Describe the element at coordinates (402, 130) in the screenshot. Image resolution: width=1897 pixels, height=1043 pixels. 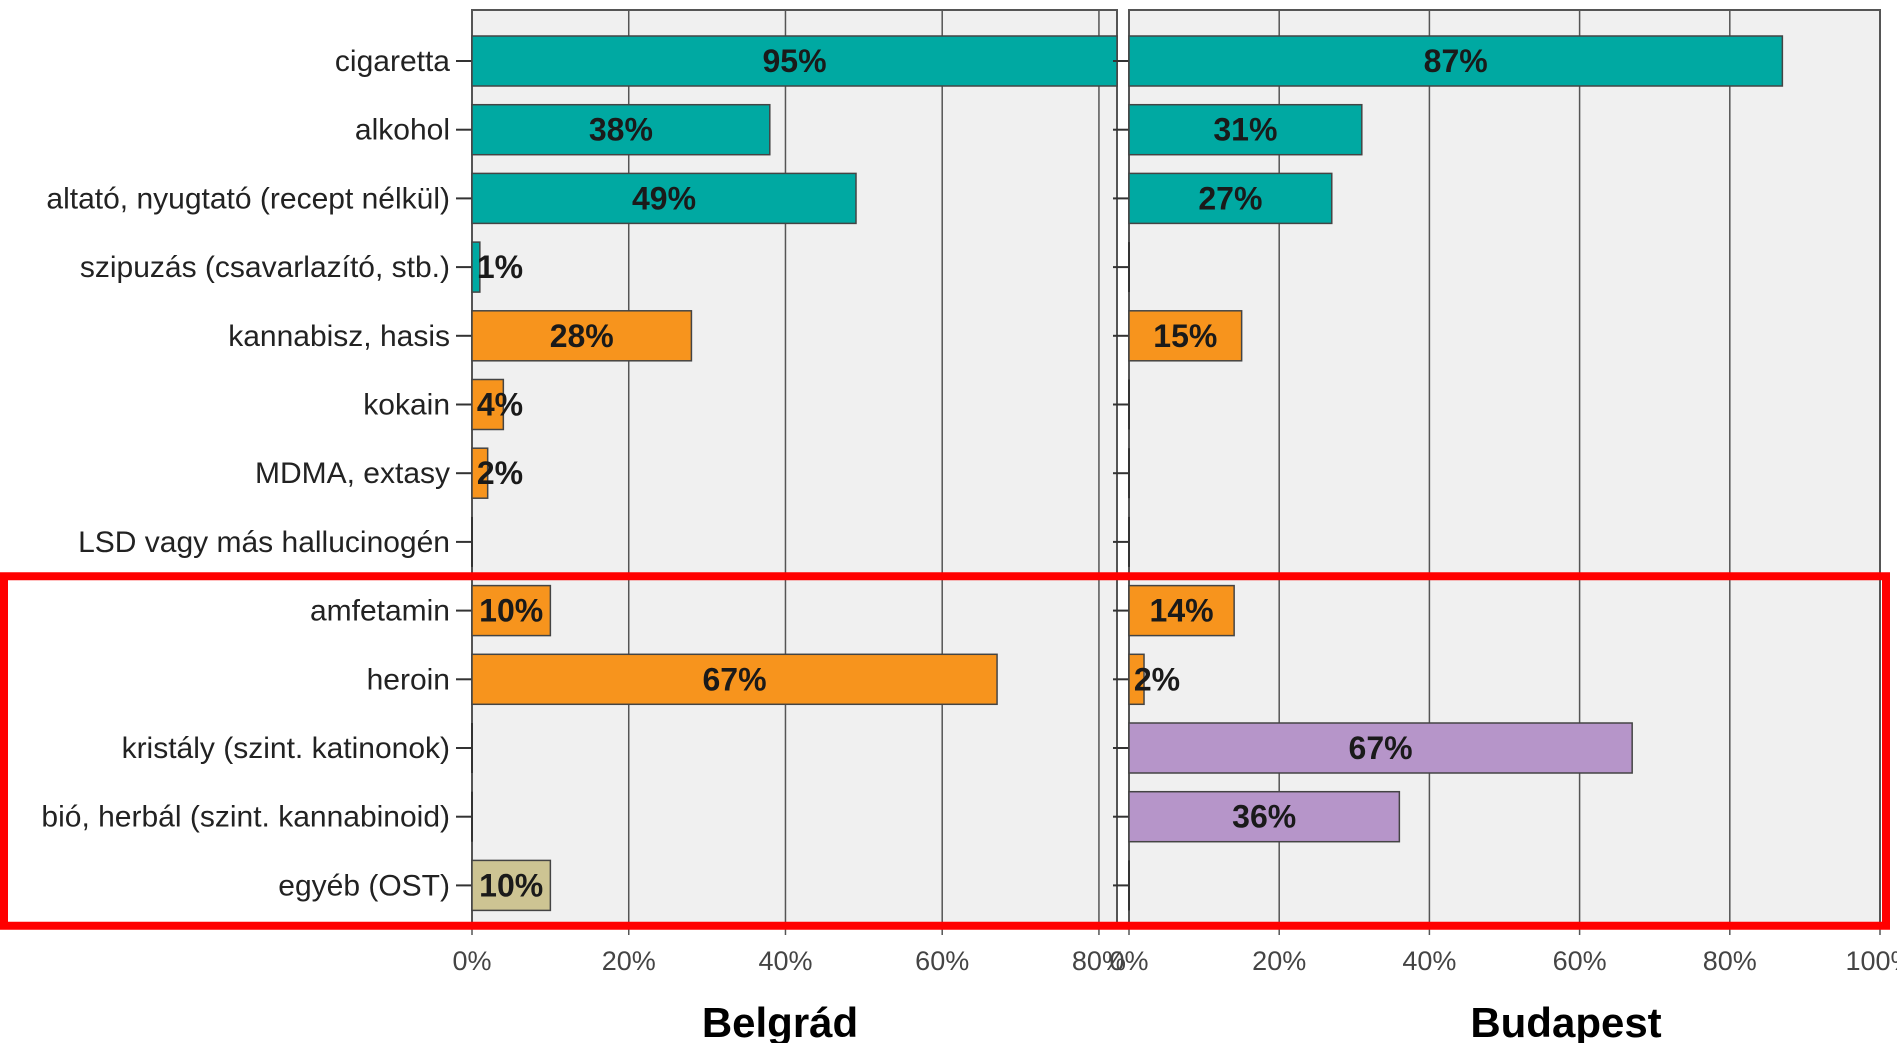
I see `category-label: alkohol` at that location.